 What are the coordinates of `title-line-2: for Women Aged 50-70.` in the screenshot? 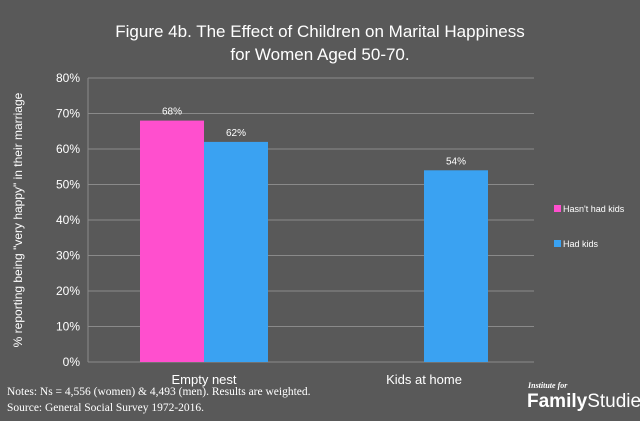 It's located at (320, 54).